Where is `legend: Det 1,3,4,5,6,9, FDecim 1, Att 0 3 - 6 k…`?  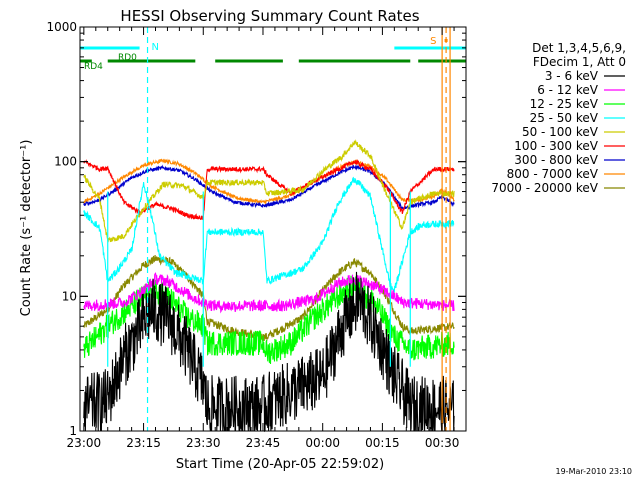 legend: Det 1,3,4,5,6,9, FDecim 1, Att 0 3 - 6 k… is located at coordinates (558, 118).